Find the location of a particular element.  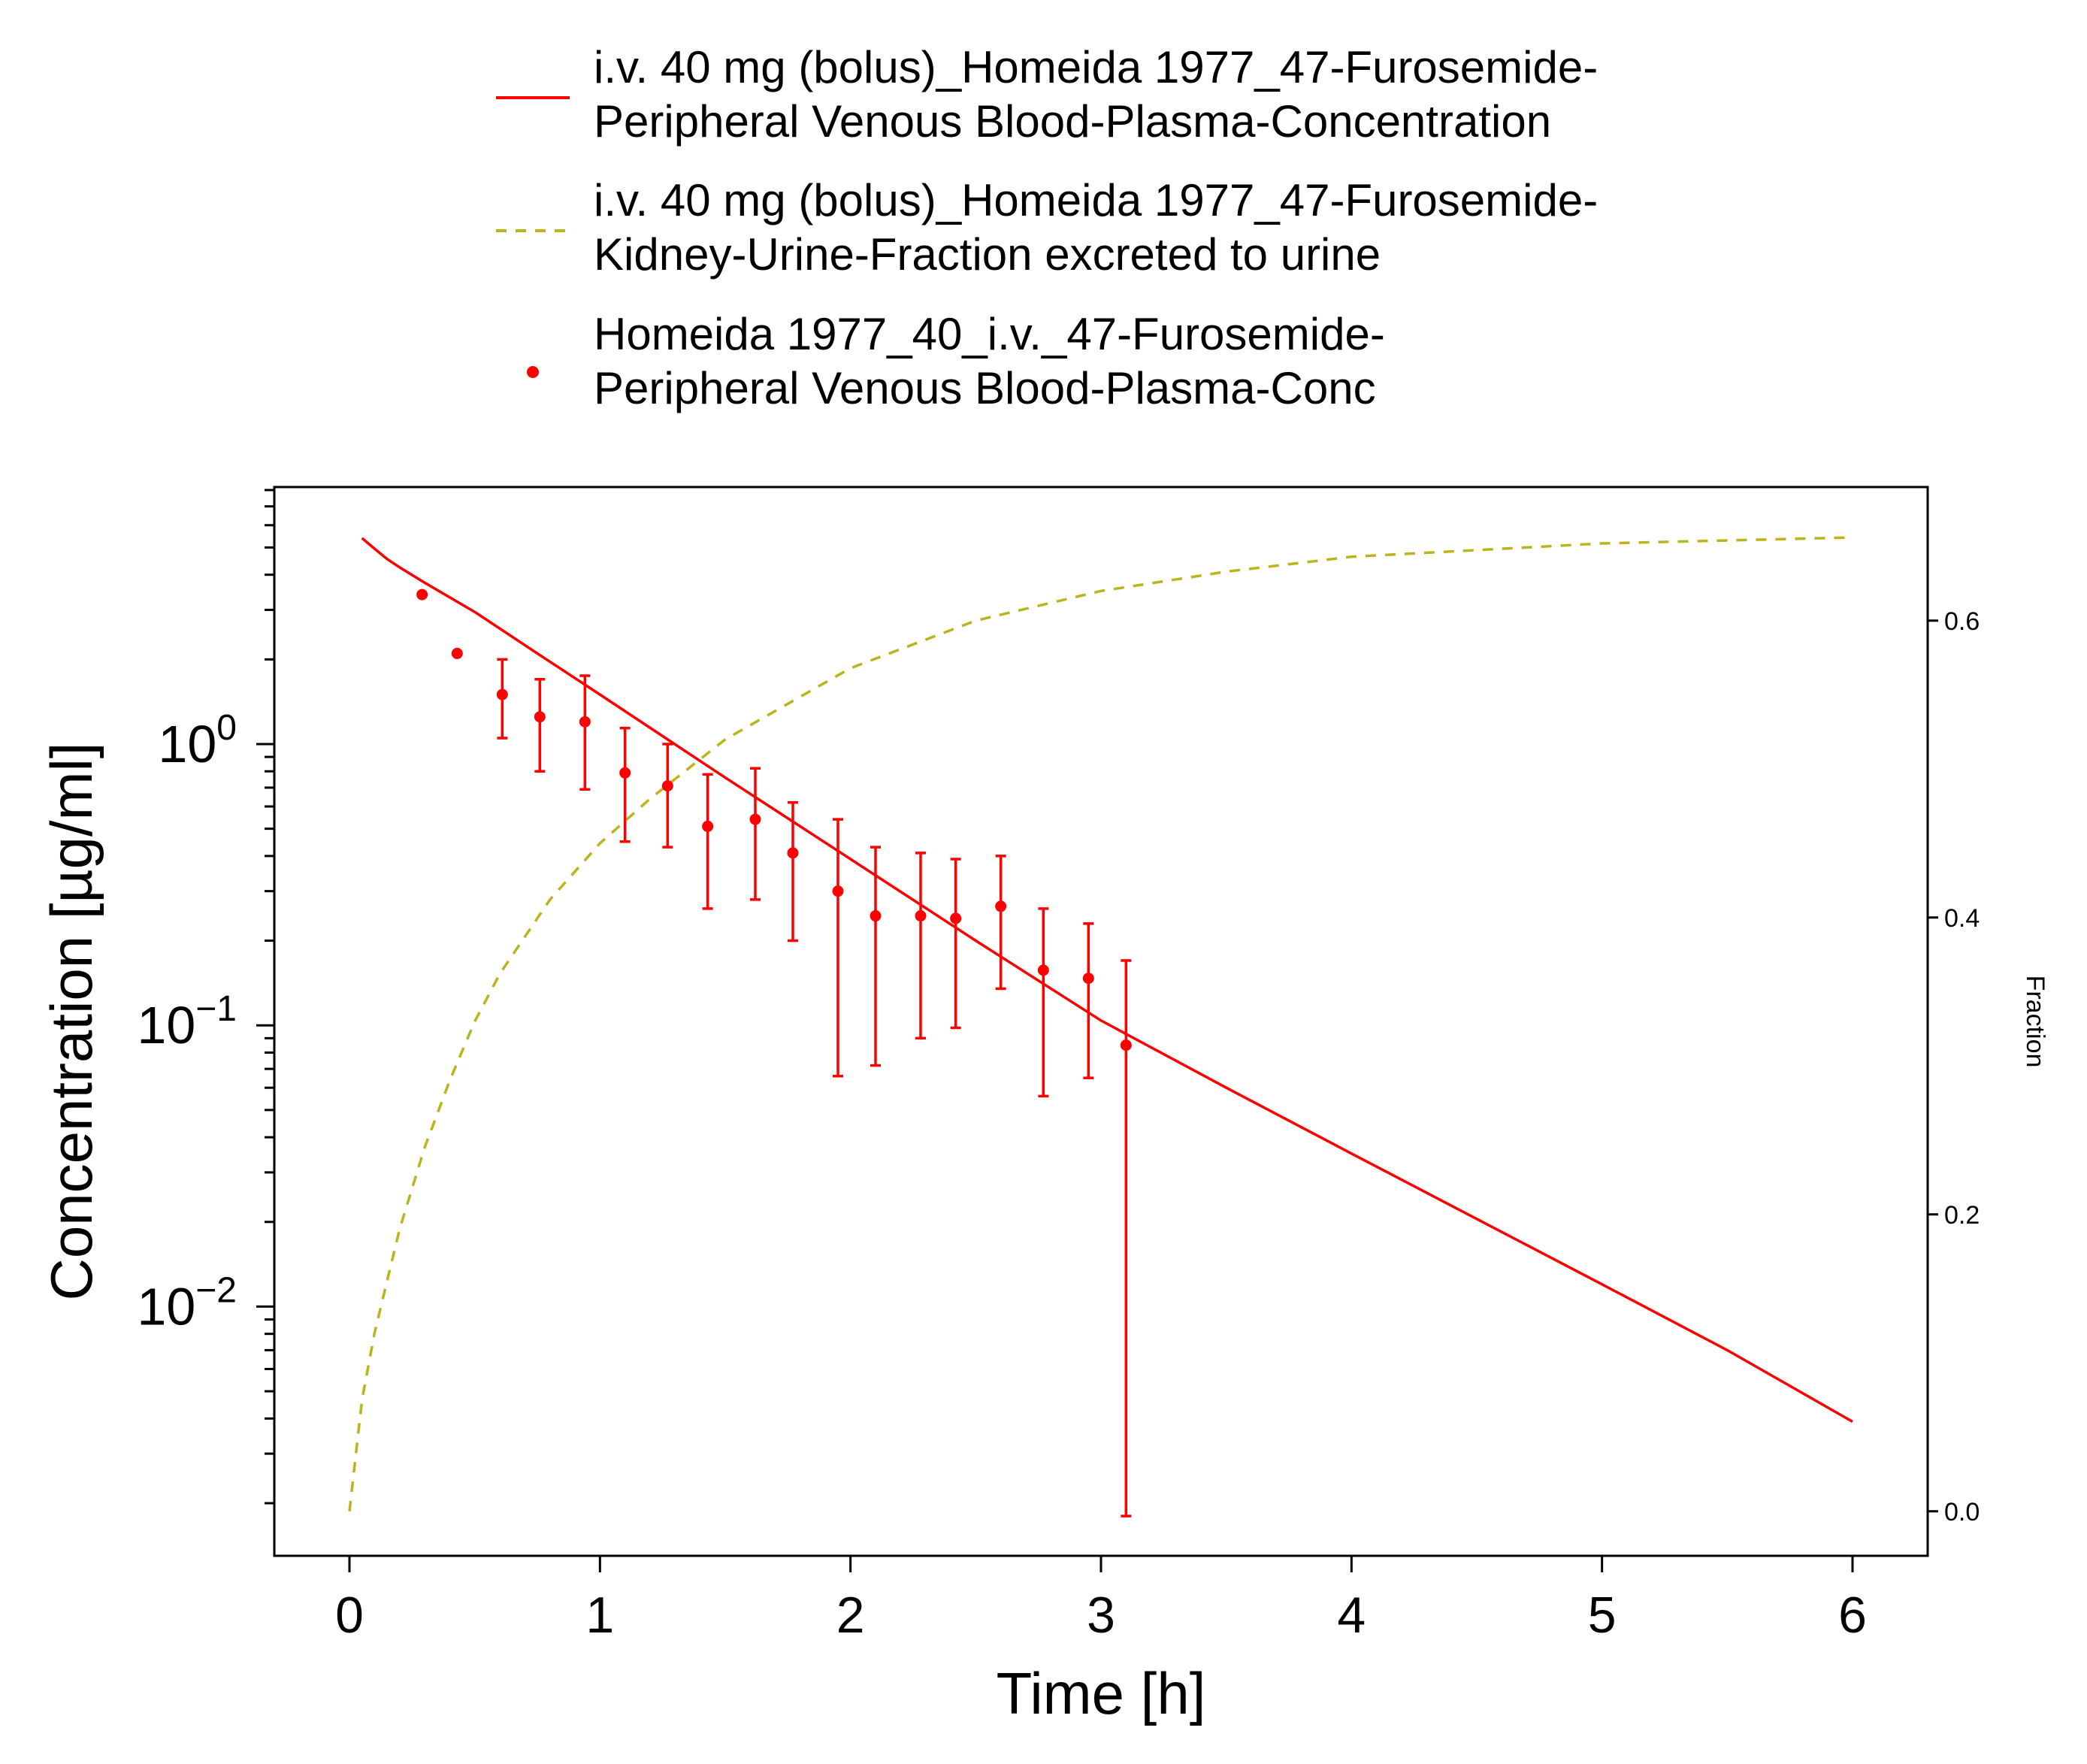

x-axis: 0 1 2 3 4 5 6 is located at coordinates (1101, 1600).